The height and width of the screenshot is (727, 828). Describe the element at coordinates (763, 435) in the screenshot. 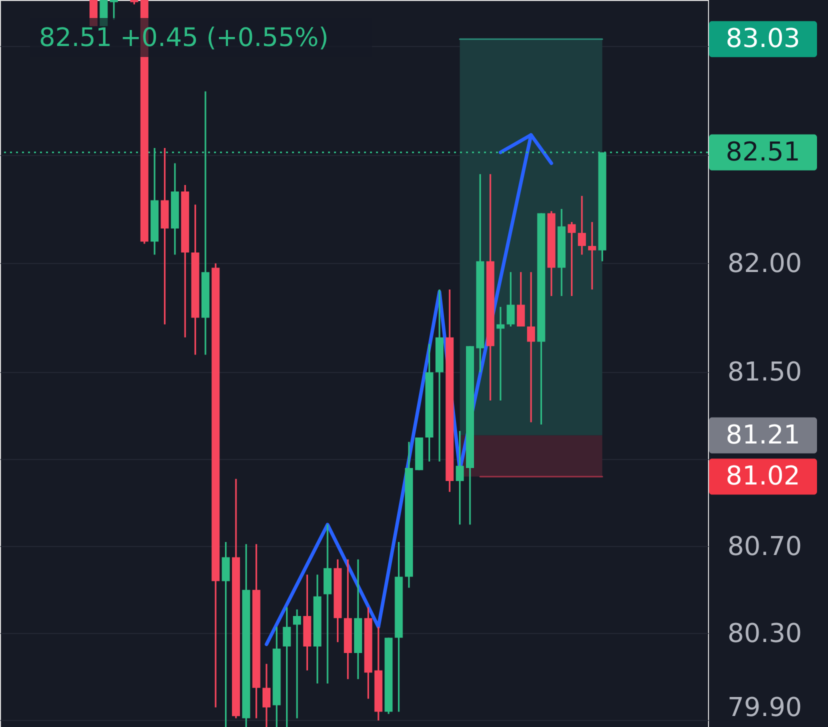

I see `text: 81.21` at that location.